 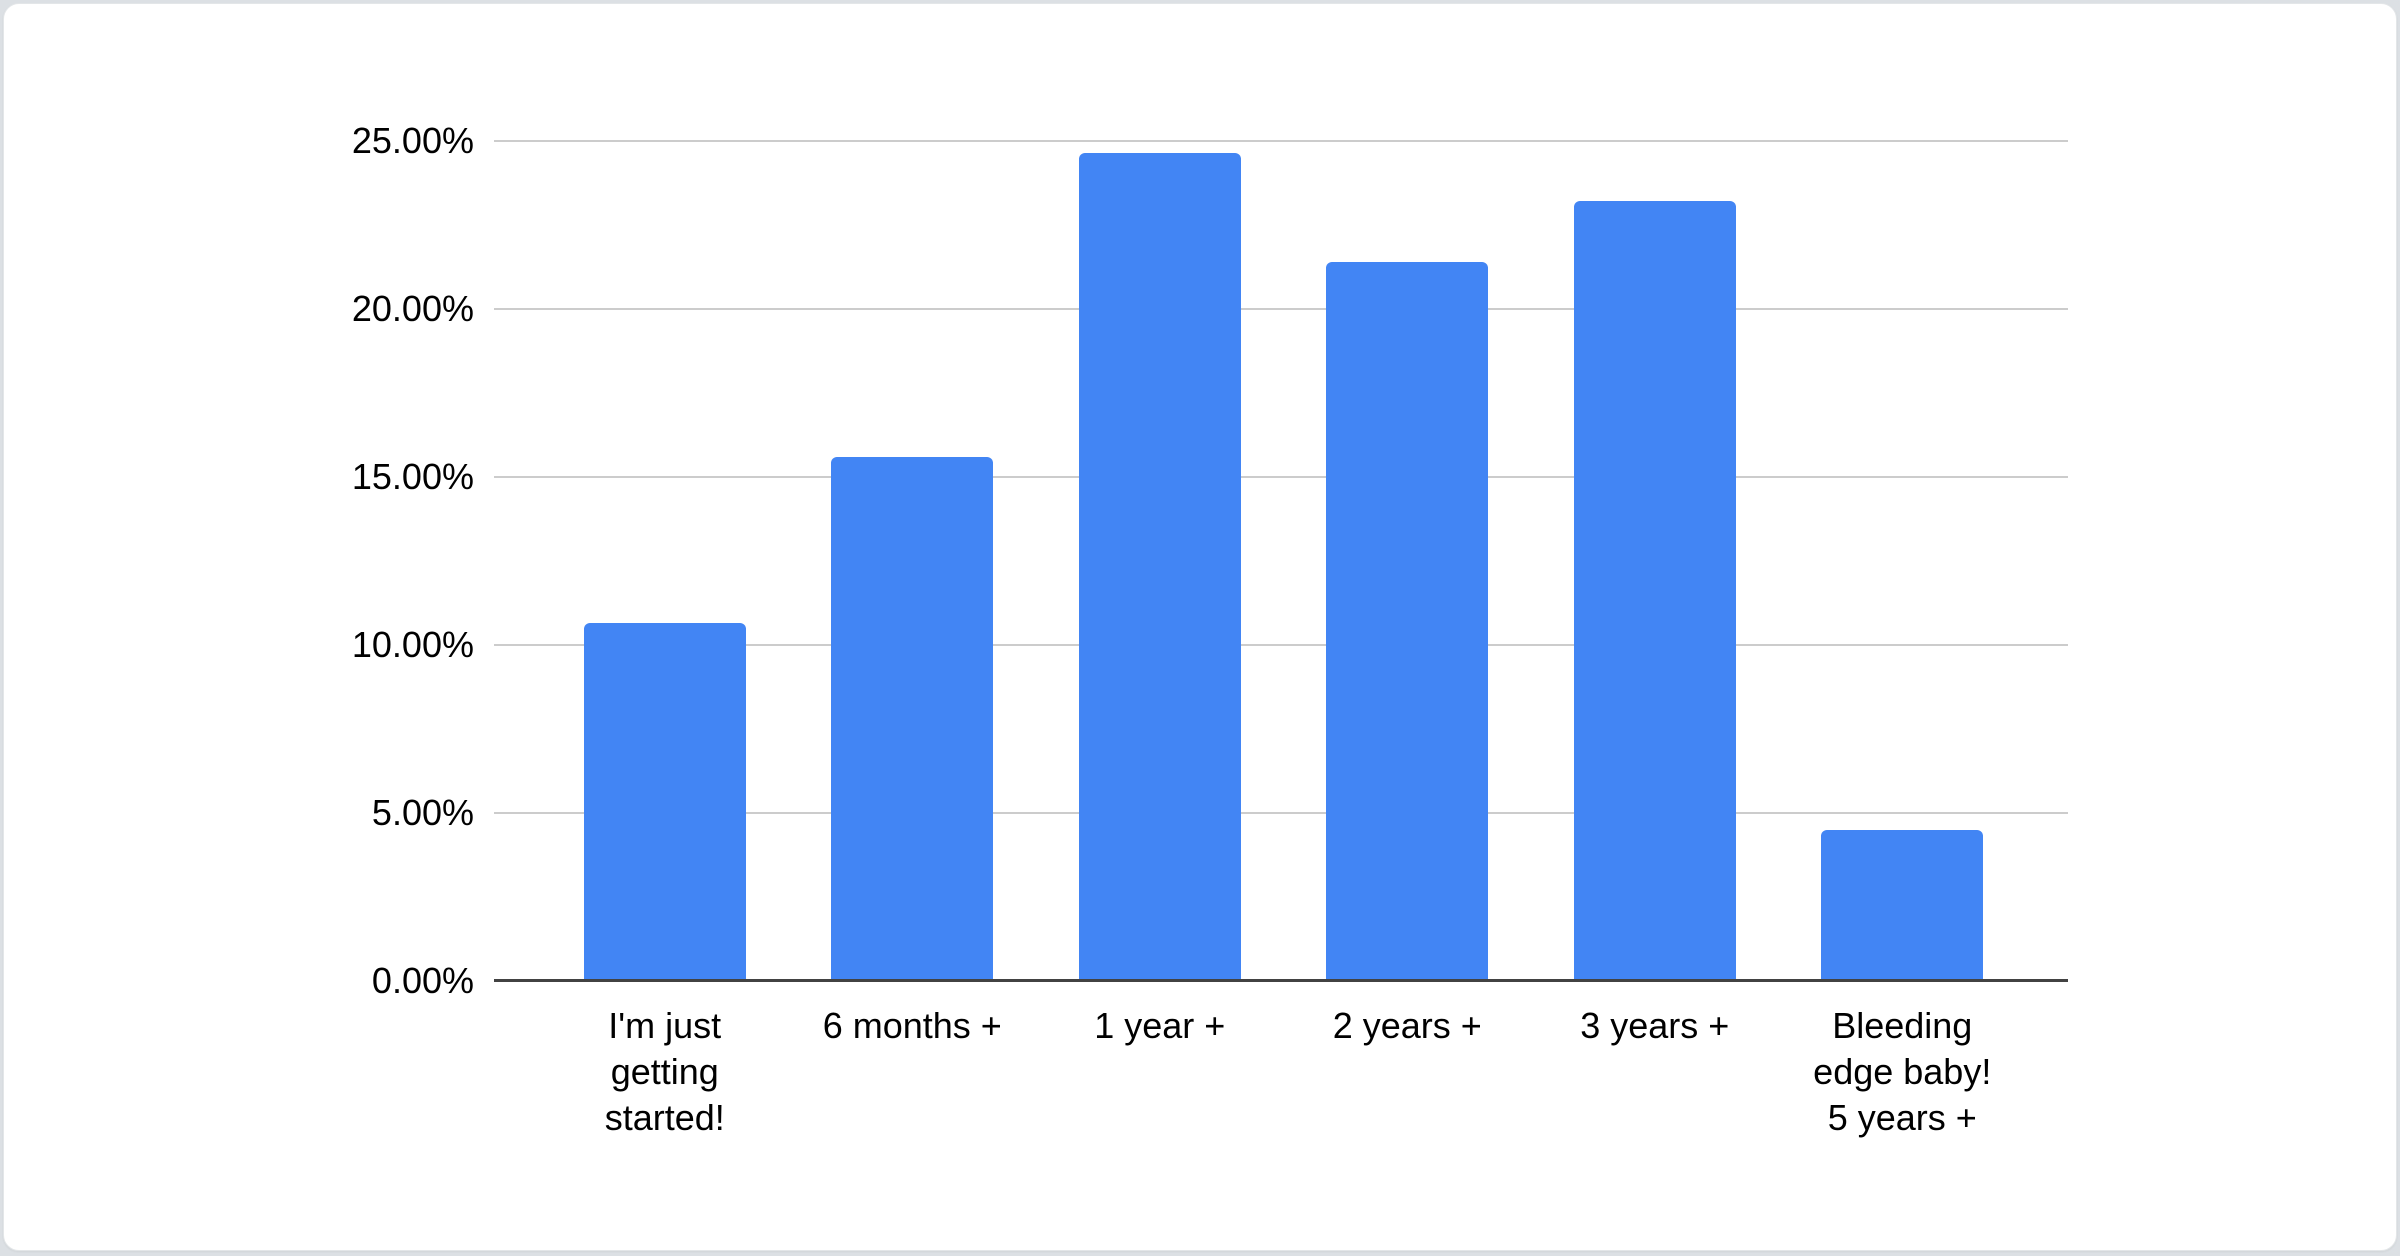 I want to click on x-axis-category-label: 3 years +, so click(x=1655, y=1025).